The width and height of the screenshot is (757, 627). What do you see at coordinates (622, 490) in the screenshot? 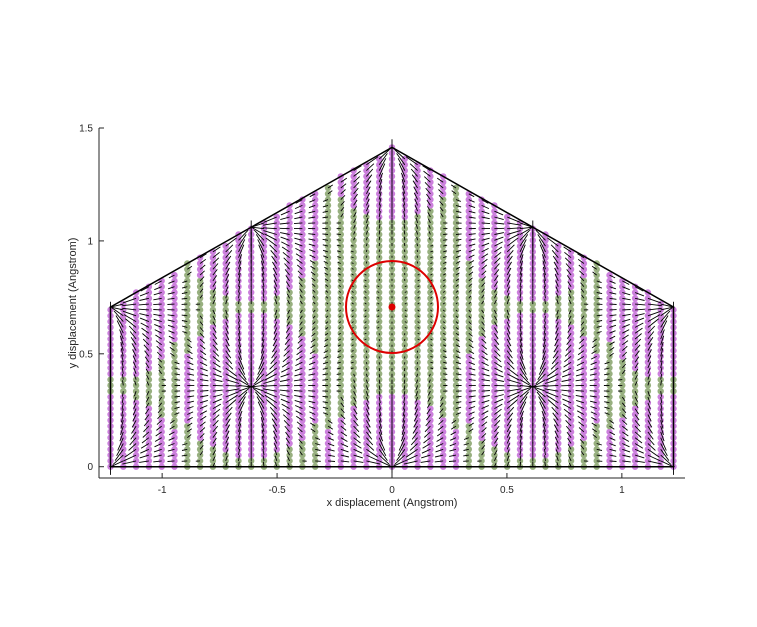
I see `x-tick-label: 1` at bounding box center [622, 490].